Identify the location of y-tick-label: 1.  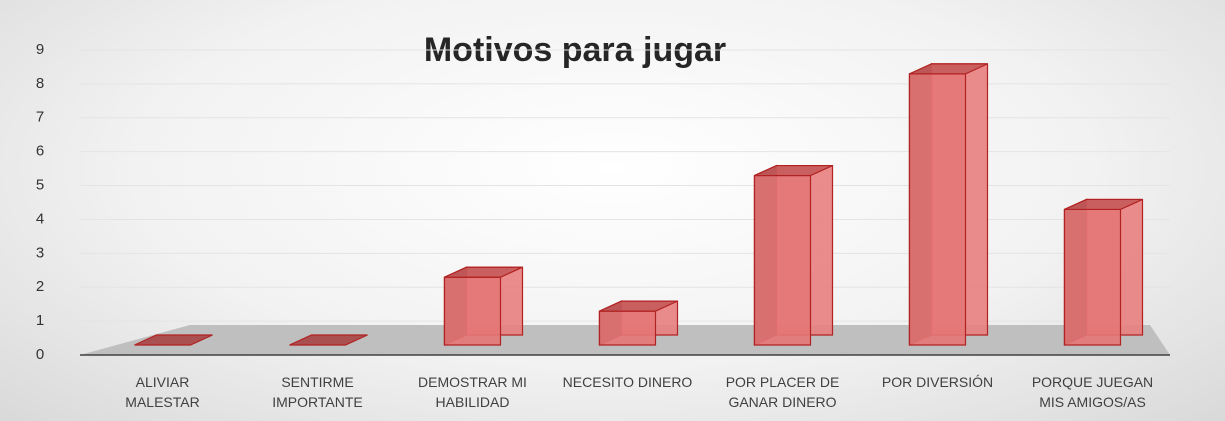
(40, 320).